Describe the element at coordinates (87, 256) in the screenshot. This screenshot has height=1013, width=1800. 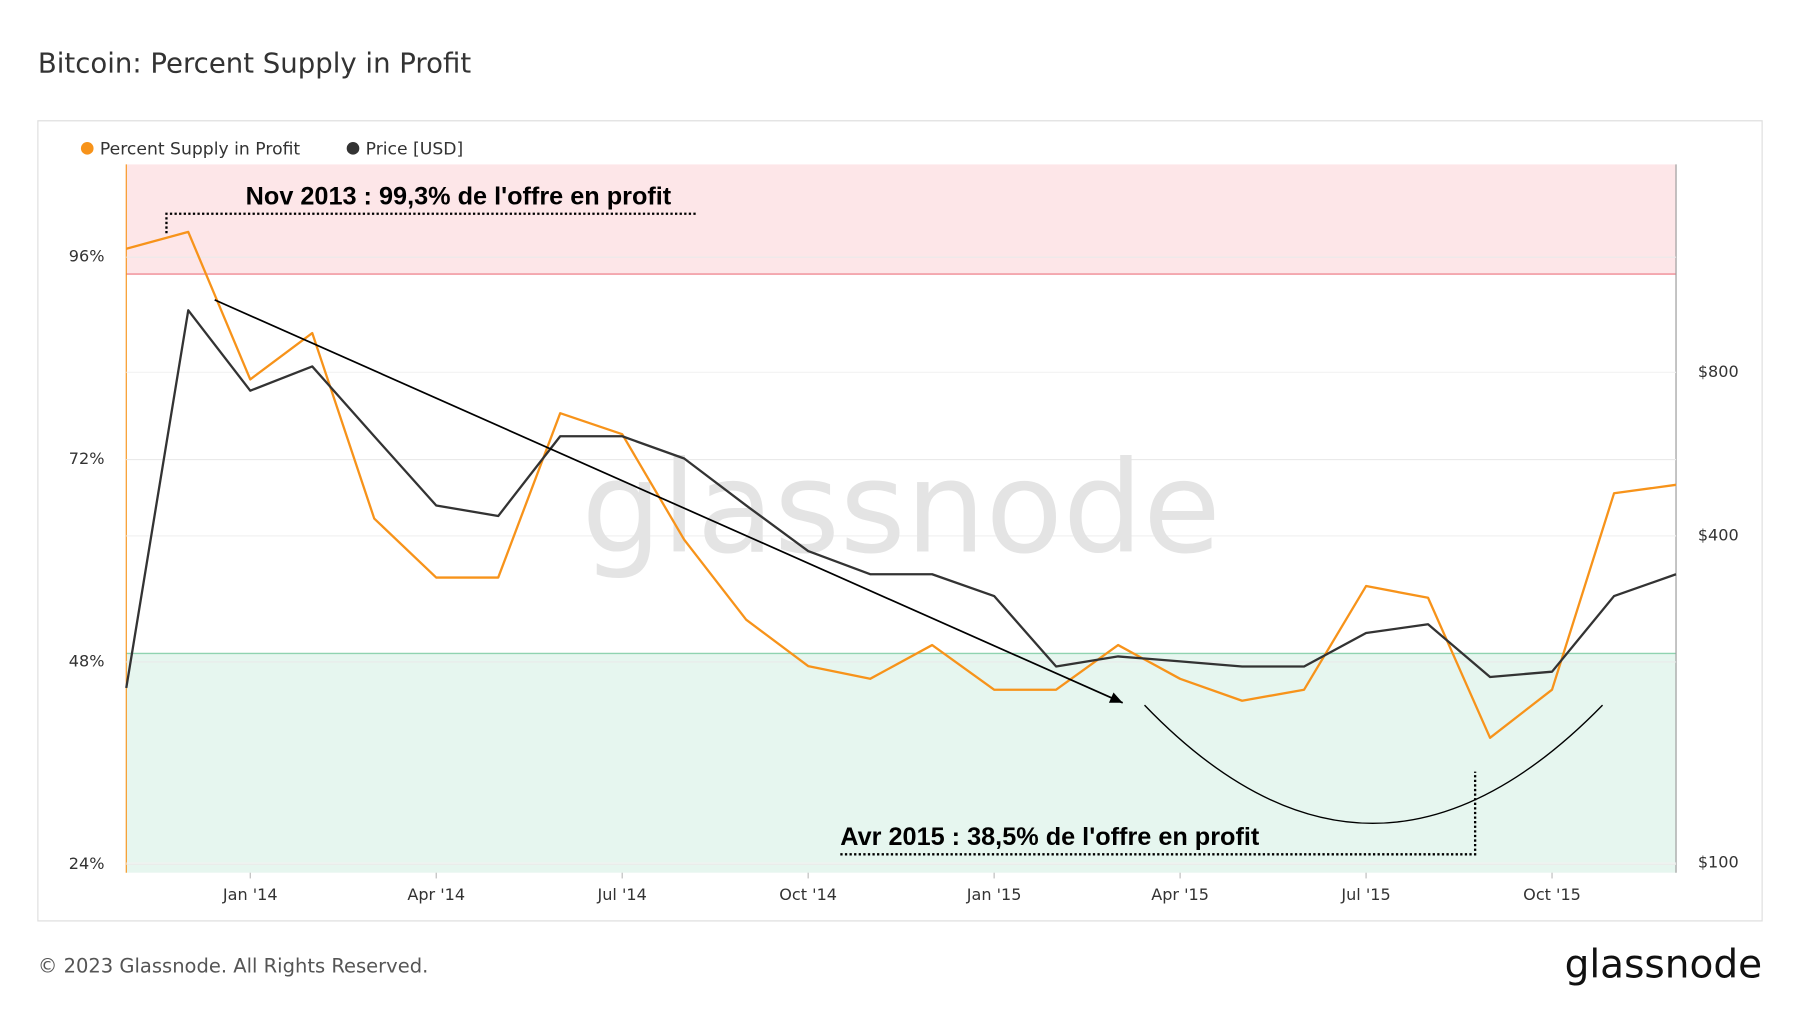
I see `y-tick-label: 96%` at that location.